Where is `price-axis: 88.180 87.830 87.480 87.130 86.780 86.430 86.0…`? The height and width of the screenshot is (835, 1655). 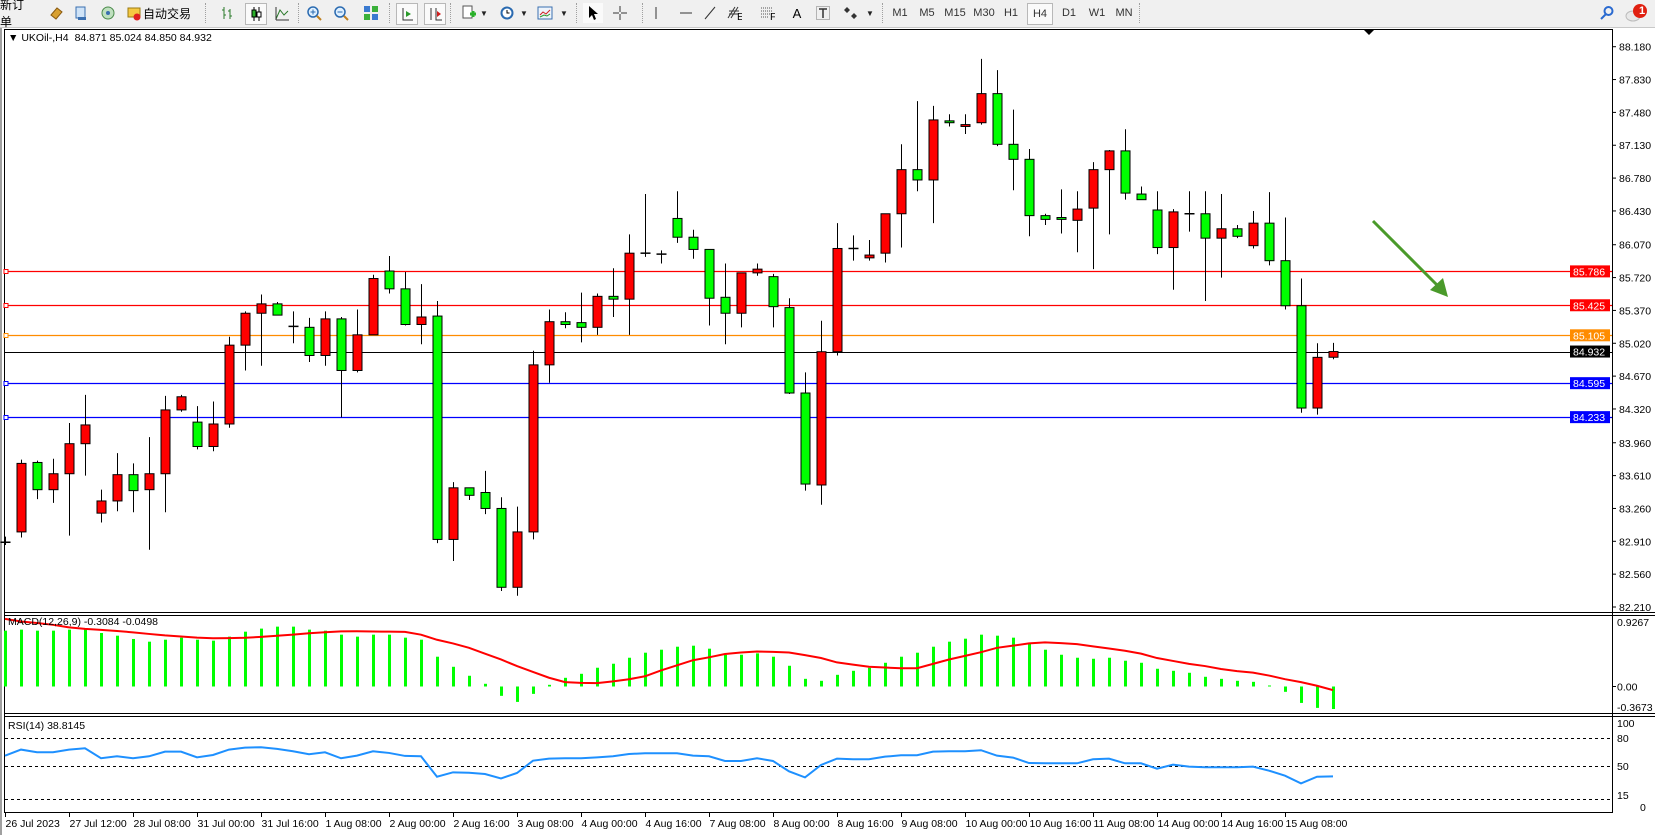 price-axis: 88.180 87.830 87.480 87.130 86.780 86.430 86.0… is located at coordinates (1611, 428).